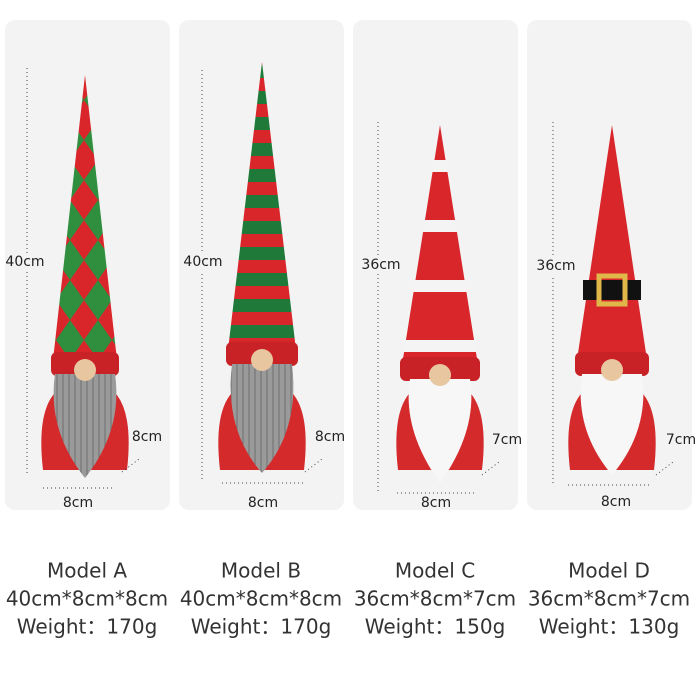  Describe the element at coordinates (261, 571) in the screenshot. I see `model-name: Model B` at that location.